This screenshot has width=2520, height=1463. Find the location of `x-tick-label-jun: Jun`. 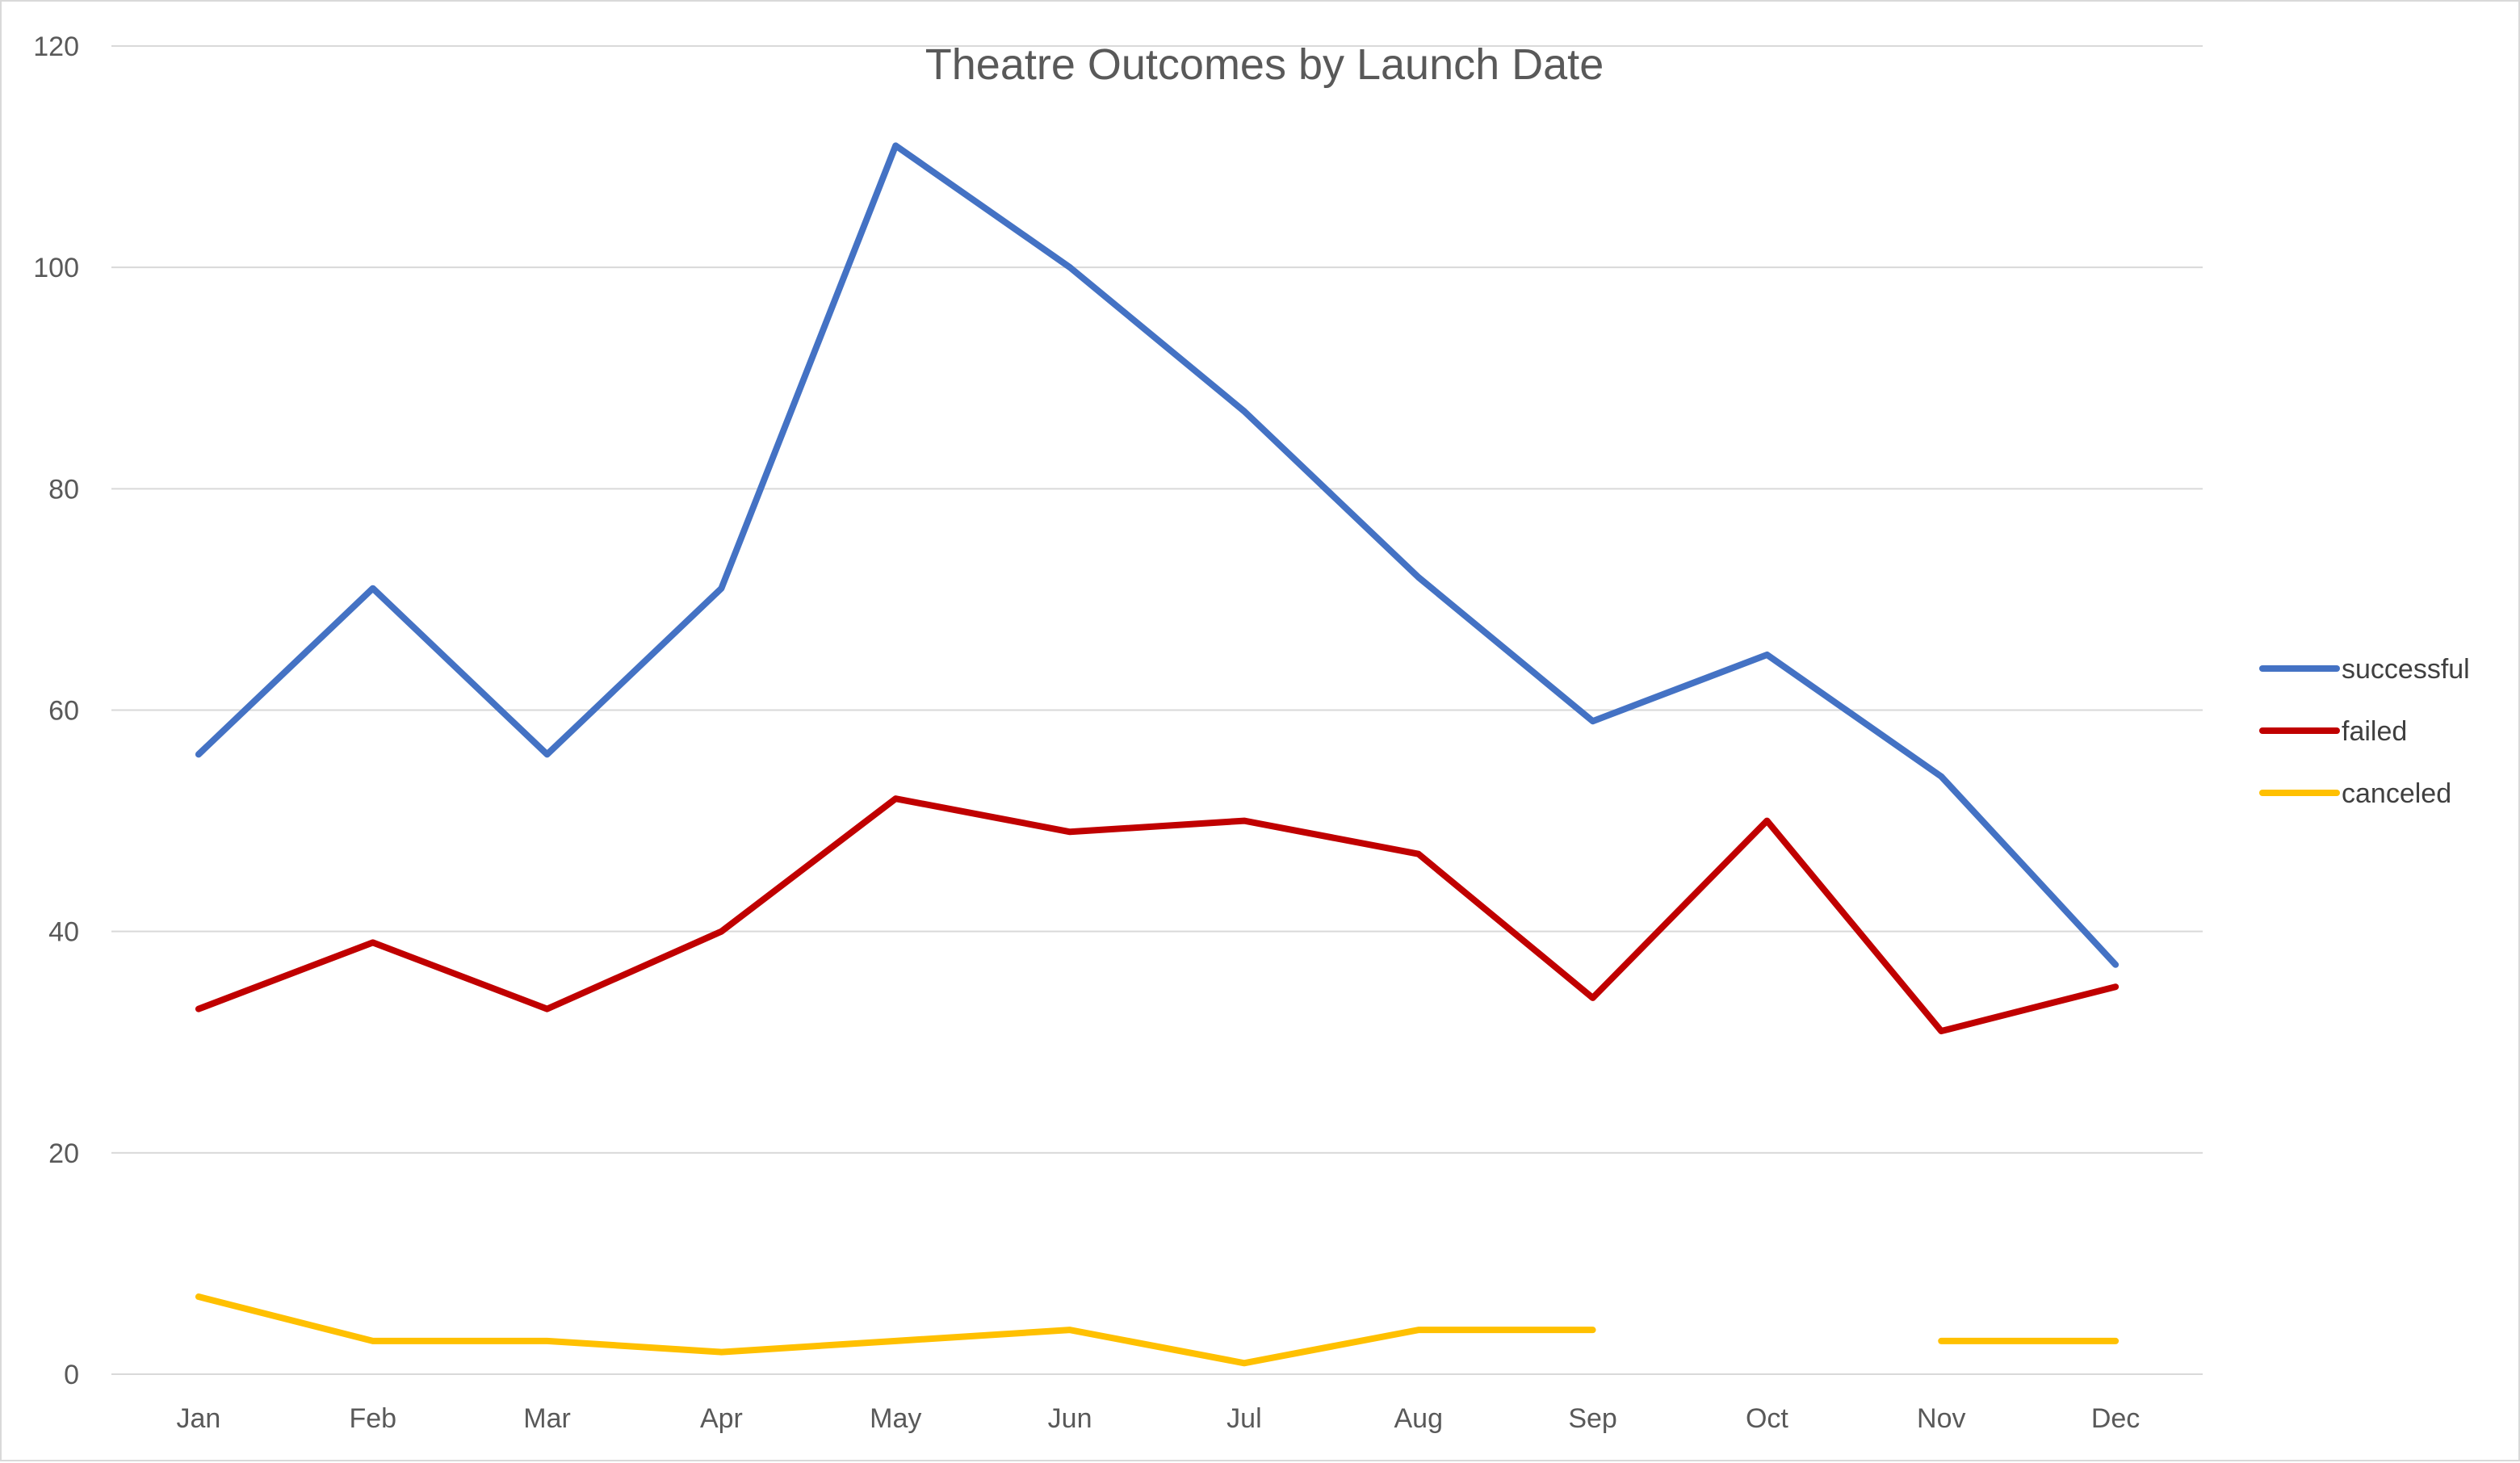

x-tick-label-jun: Jun is located at coordinates (1070, 1418).